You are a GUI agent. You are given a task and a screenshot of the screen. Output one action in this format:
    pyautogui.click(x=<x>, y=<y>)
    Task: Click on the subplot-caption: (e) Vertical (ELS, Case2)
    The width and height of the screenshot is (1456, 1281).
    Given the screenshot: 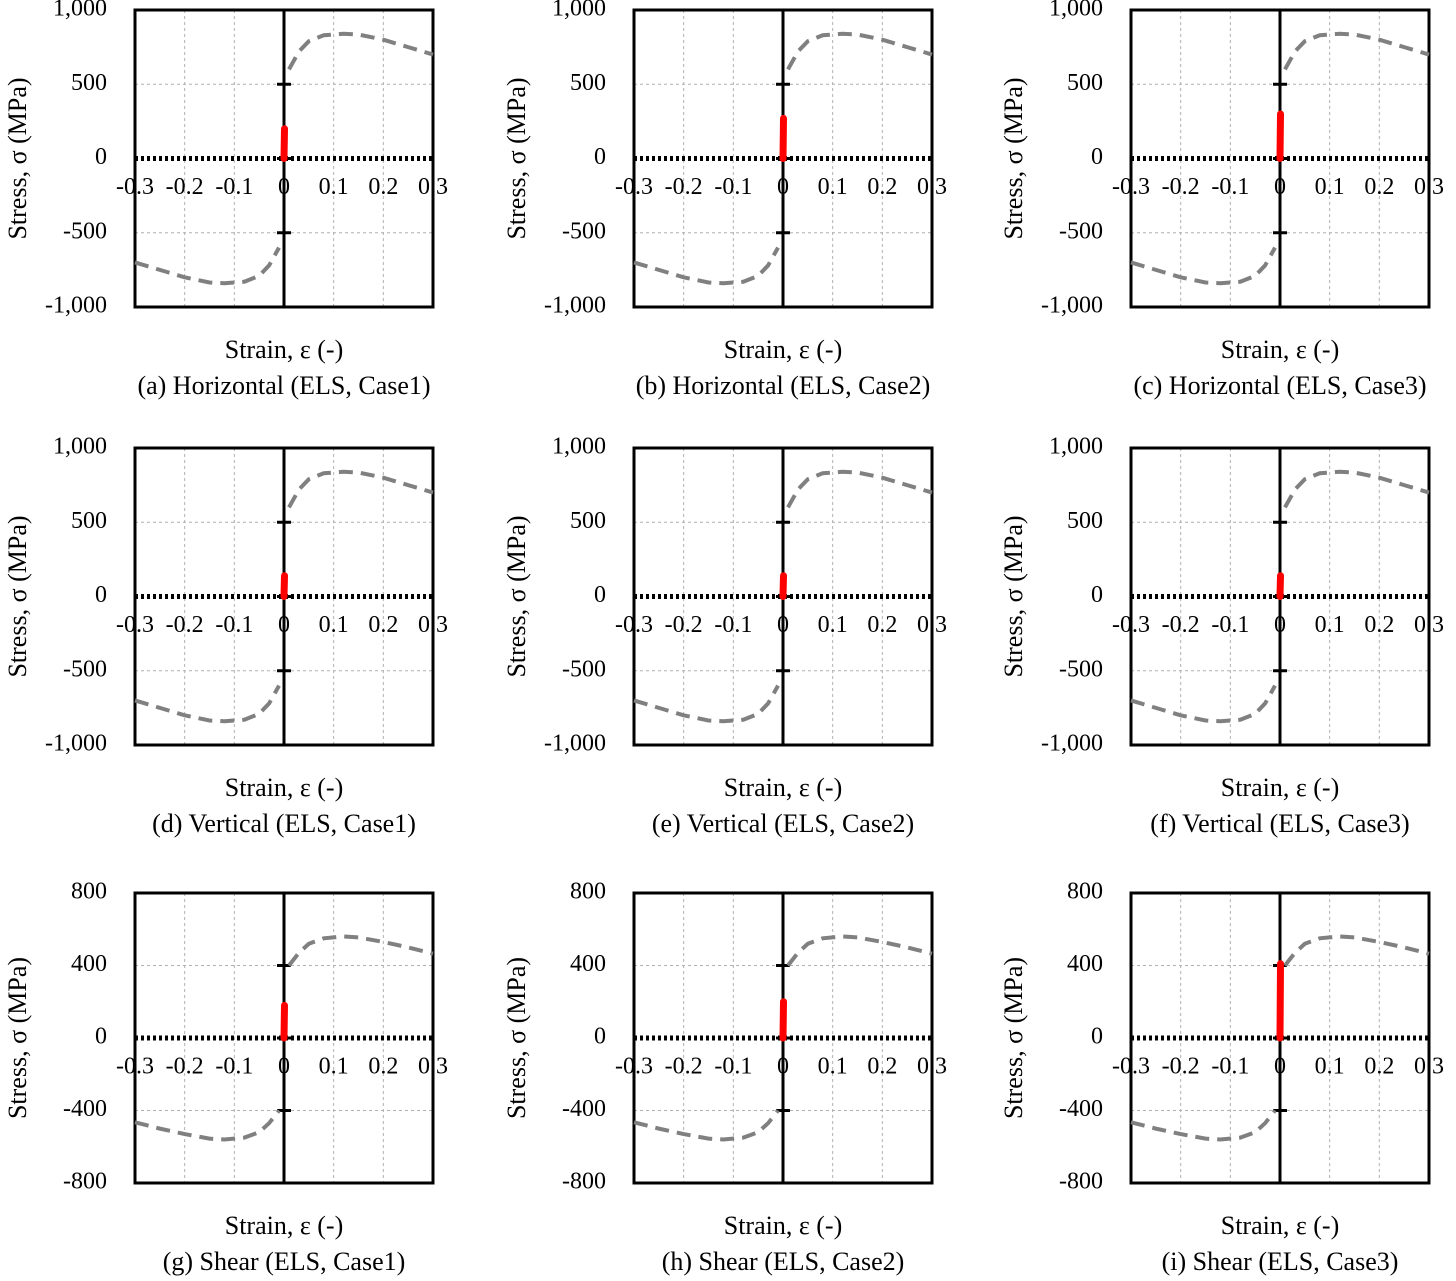 What is the action you would take?
    pyautogui.click(x=783, y=823)
    